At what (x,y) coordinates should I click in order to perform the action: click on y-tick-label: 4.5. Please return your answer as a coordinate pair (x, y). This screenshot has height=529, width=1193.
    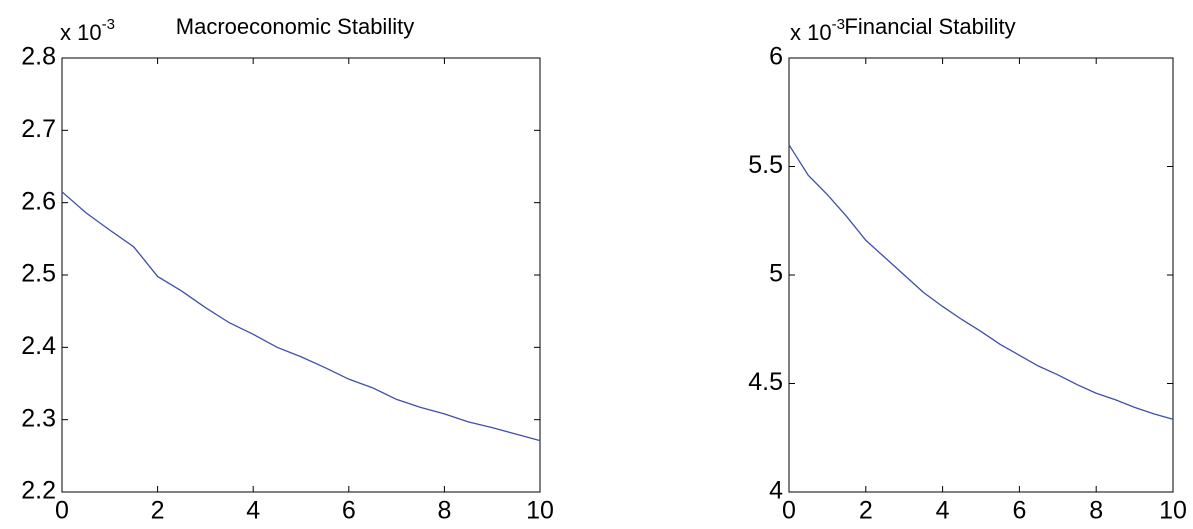
    Looking at the image, I should click on (765, 382).